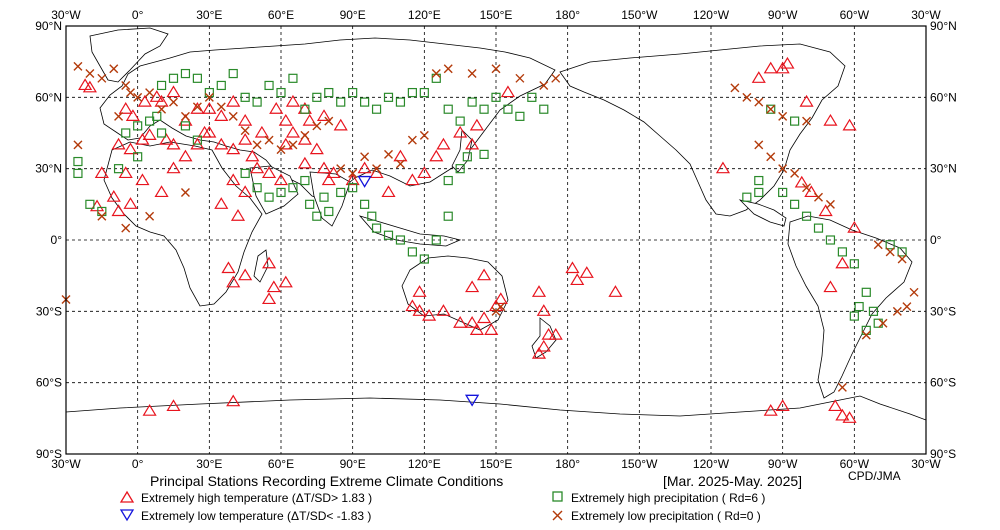 The image size is (1000, 530). What do you see at coordinates (57, 240) in the screenshot?
I see `lat-label-left: 0°` at bounding box center [57, 240].